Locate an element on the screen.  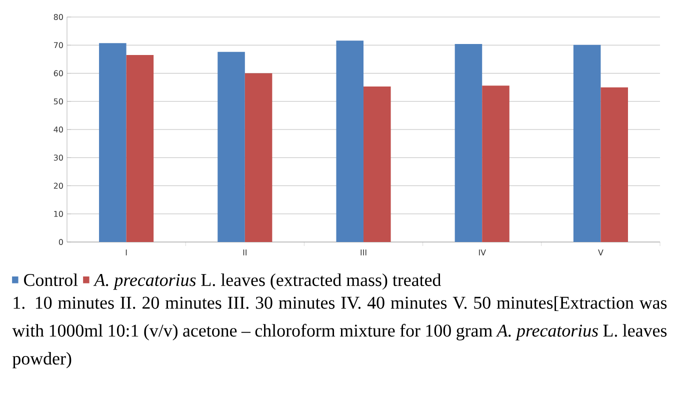
legend-label: Control is located at coordinates (51, 279).